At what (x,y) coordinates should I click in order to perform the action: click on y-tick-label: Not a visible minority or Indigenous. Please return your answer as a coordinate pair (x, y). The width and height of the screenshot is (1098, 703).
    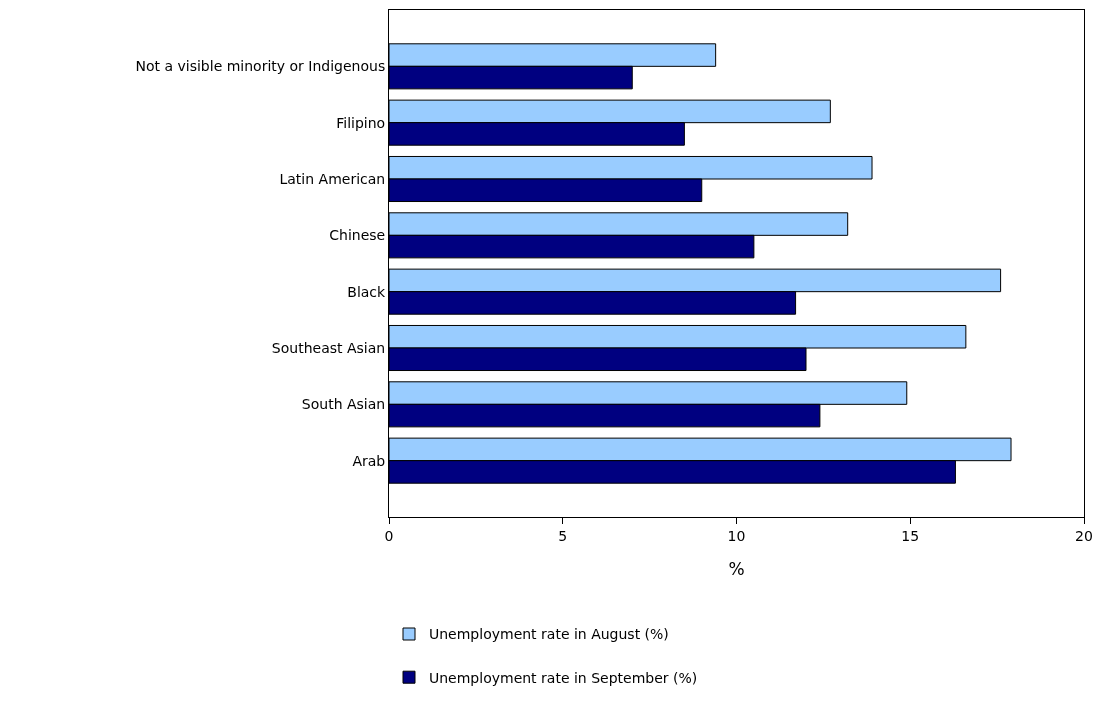
    Looking at the image, I should click on (260, 66).